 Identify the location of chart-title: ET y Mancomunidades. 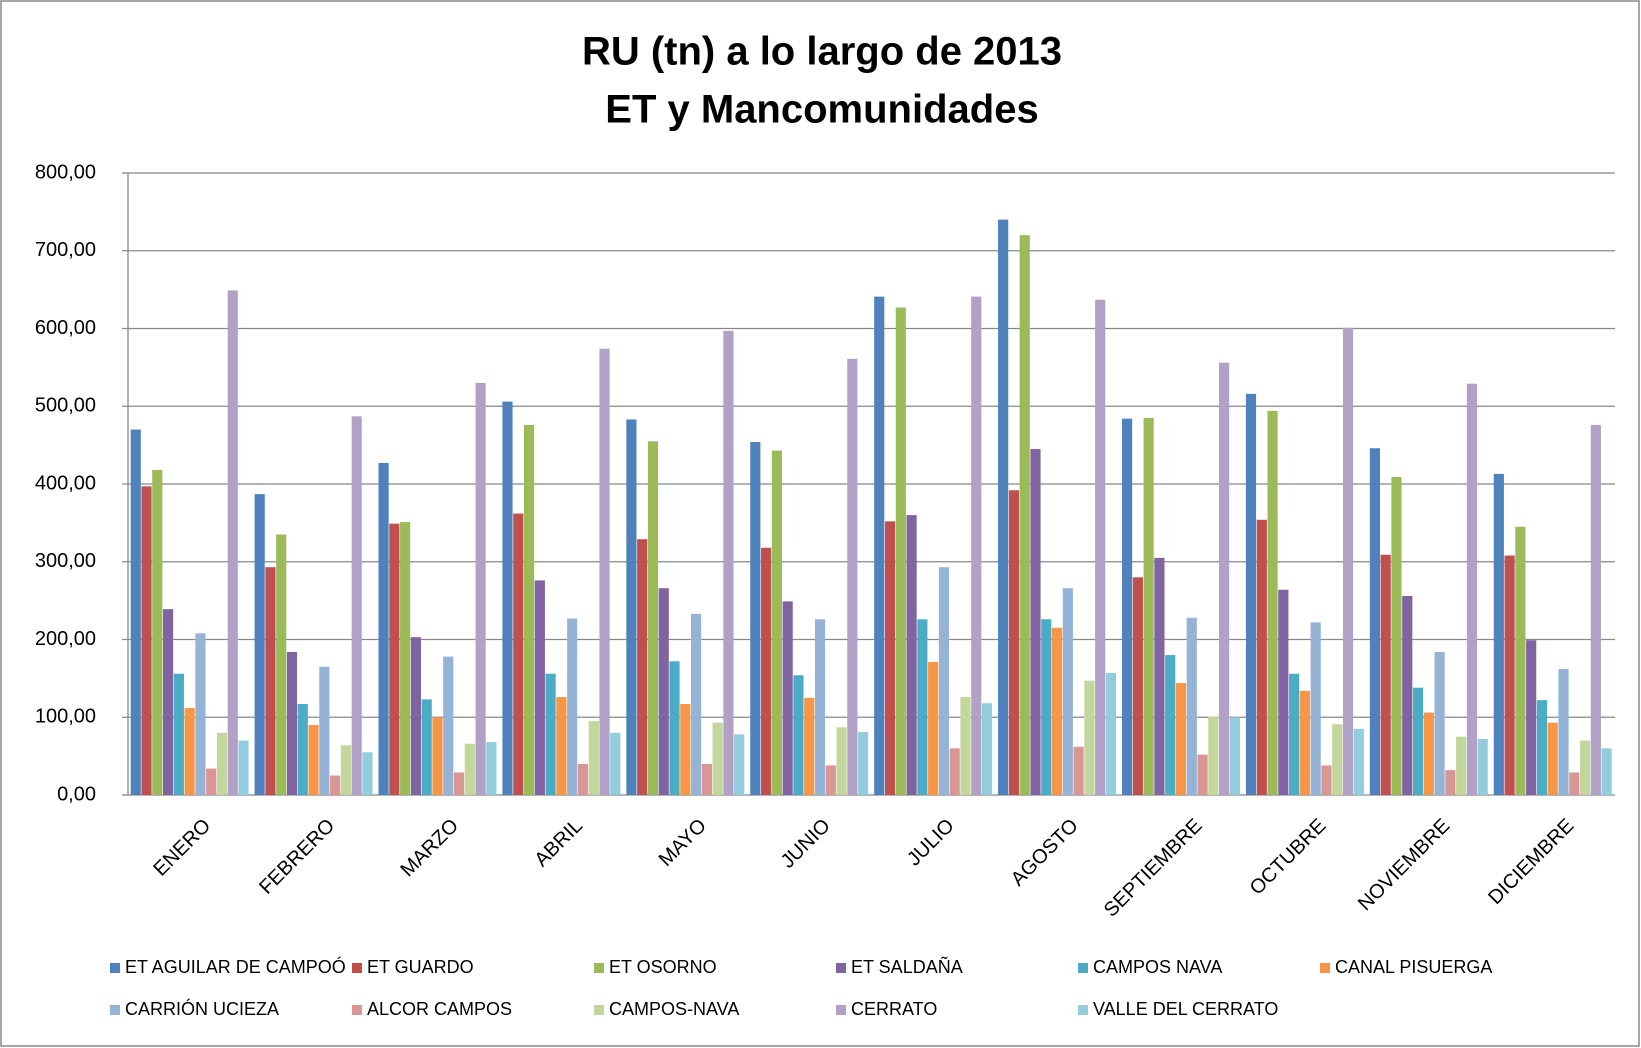
(821, 110).